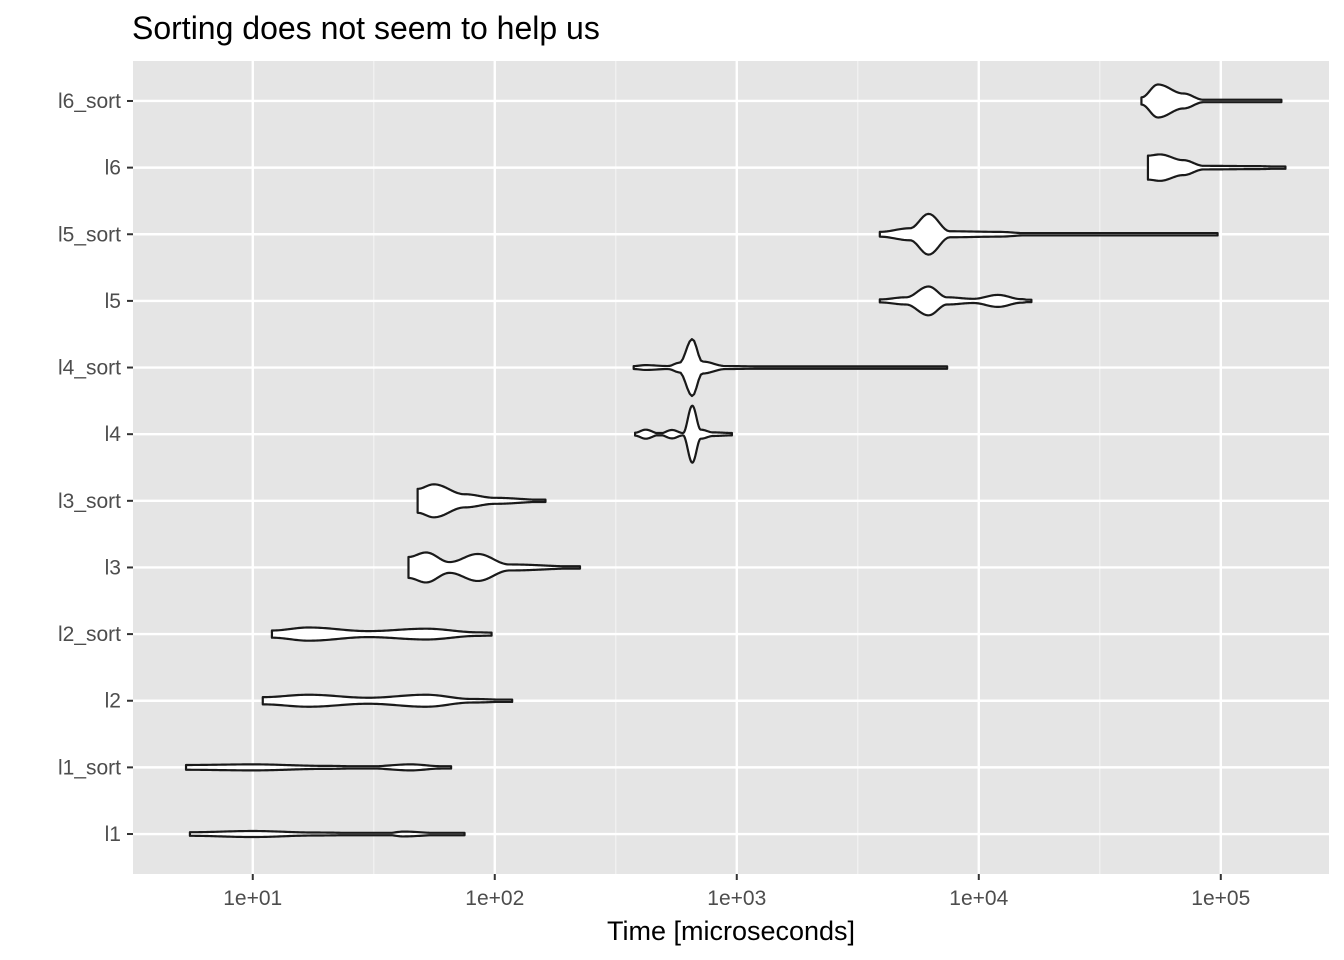  What do you see at coordinates (113, 567) in the screenshot?
I see `y-tick-label-l3: l3` at bounding box center [113, 567].